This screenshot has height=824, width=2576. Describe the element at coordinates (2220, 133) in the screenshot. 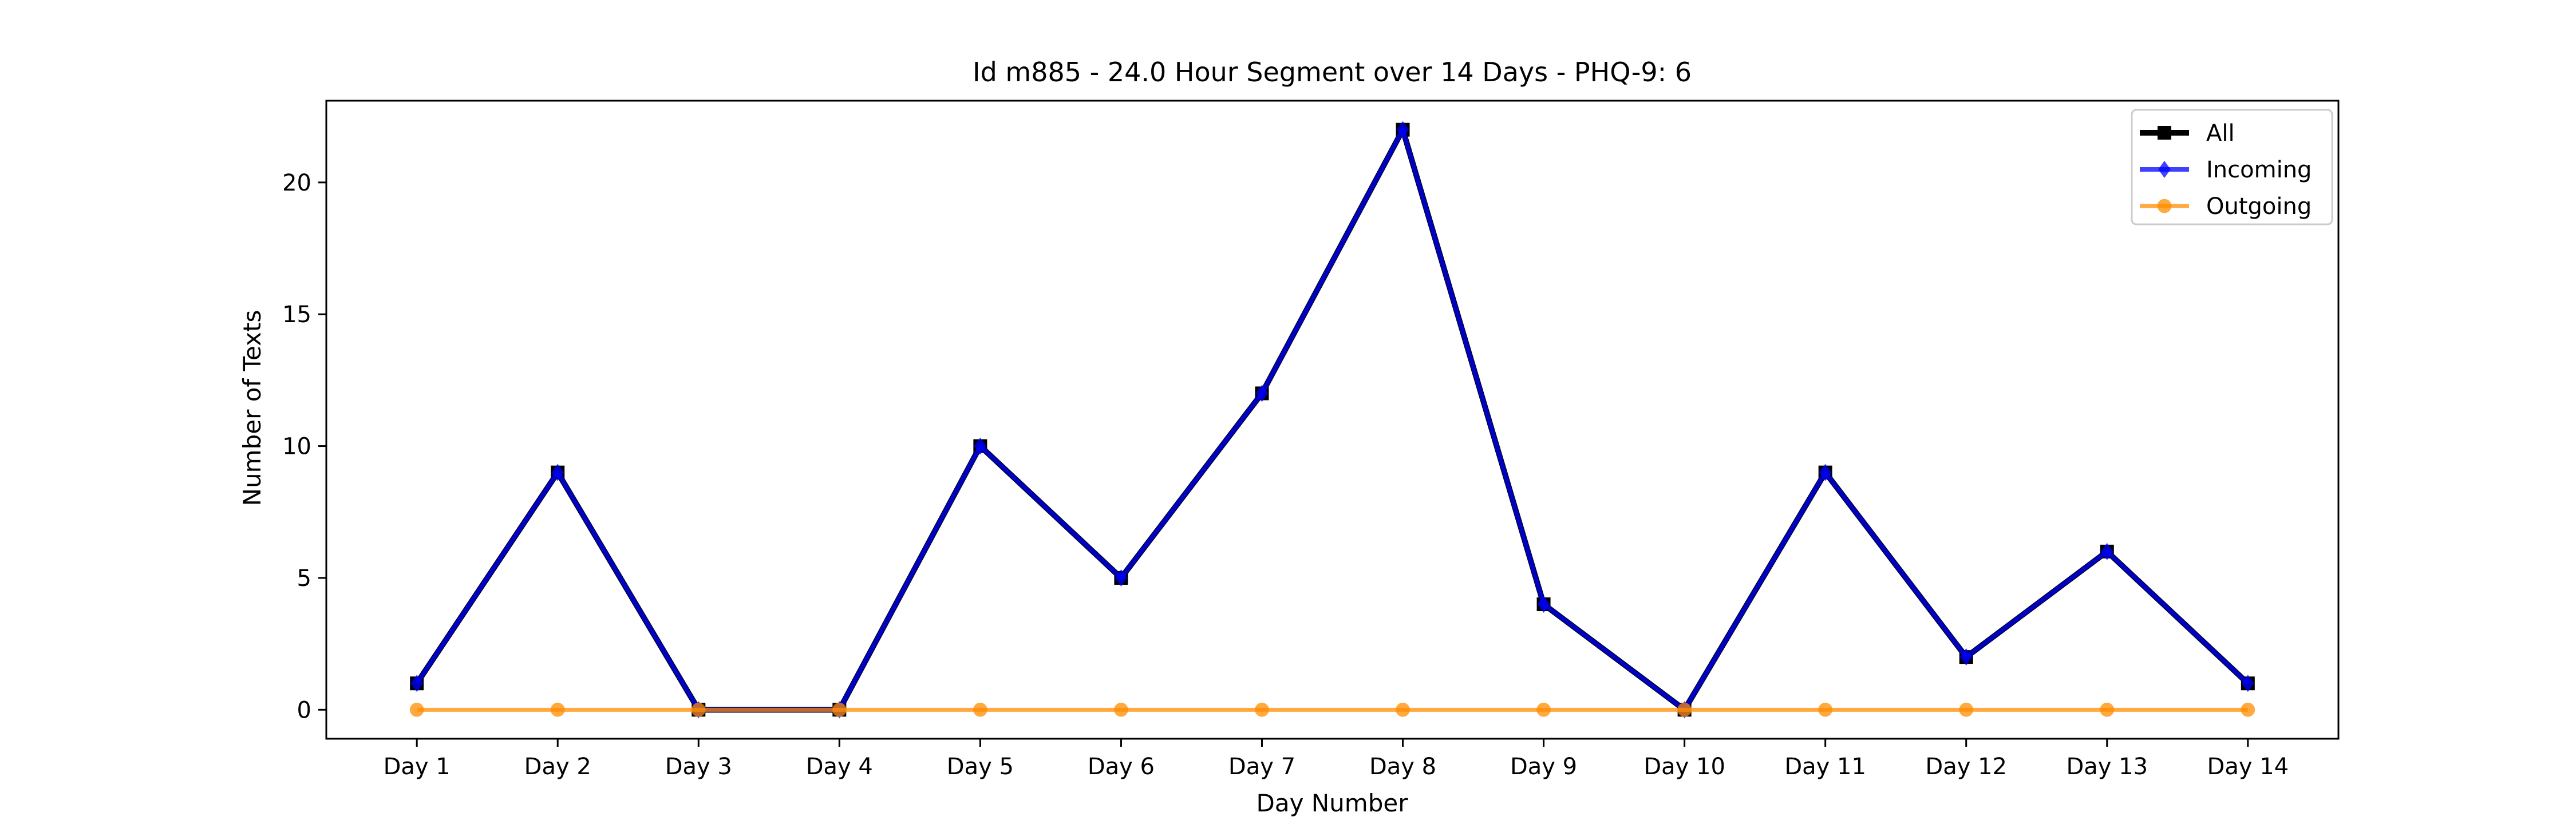

I see `legend-label: All` at that location.